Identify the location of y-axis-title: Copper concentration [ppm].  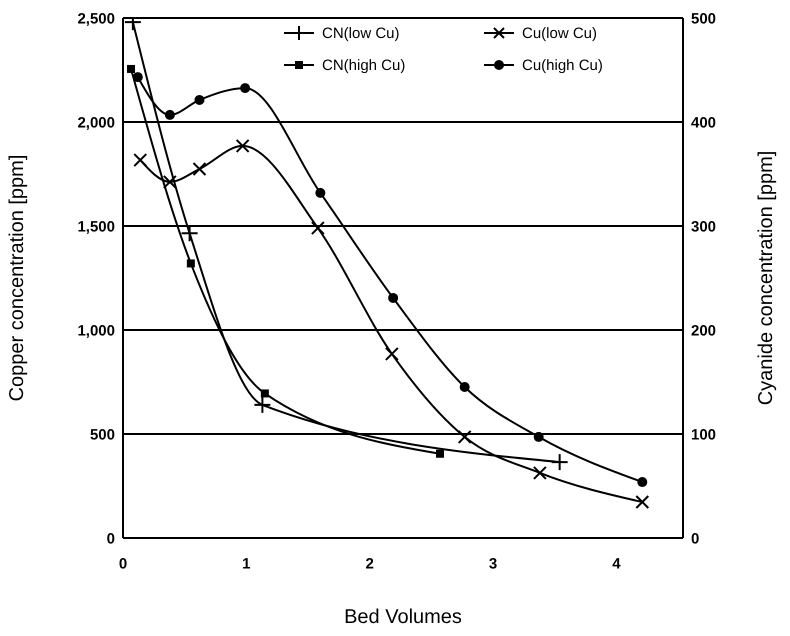
(17, 278).